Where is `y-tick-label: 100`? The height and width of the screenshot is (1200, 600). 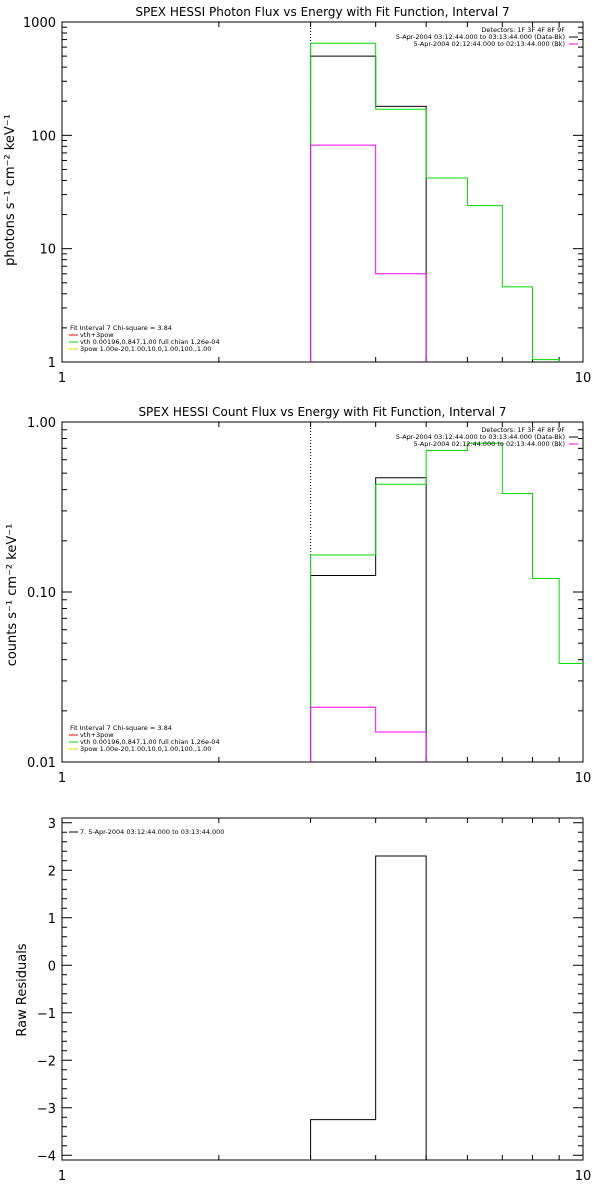 y-tick-label: 100 is located at coordinates (43, 136).